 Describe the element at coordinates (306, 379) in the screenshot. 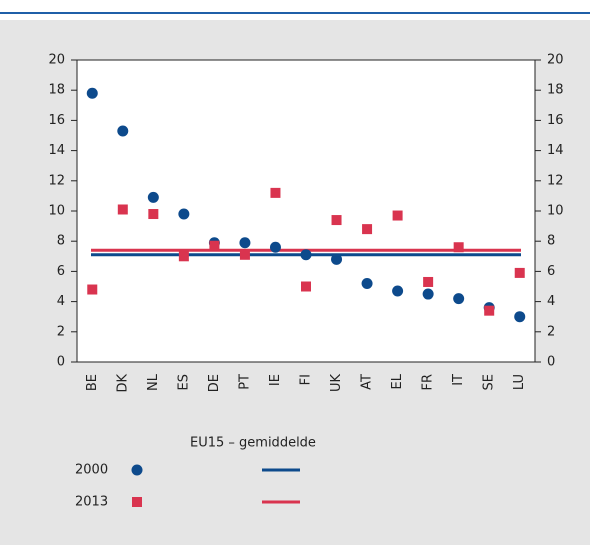

I see `x-tick-label: FI` at that location.